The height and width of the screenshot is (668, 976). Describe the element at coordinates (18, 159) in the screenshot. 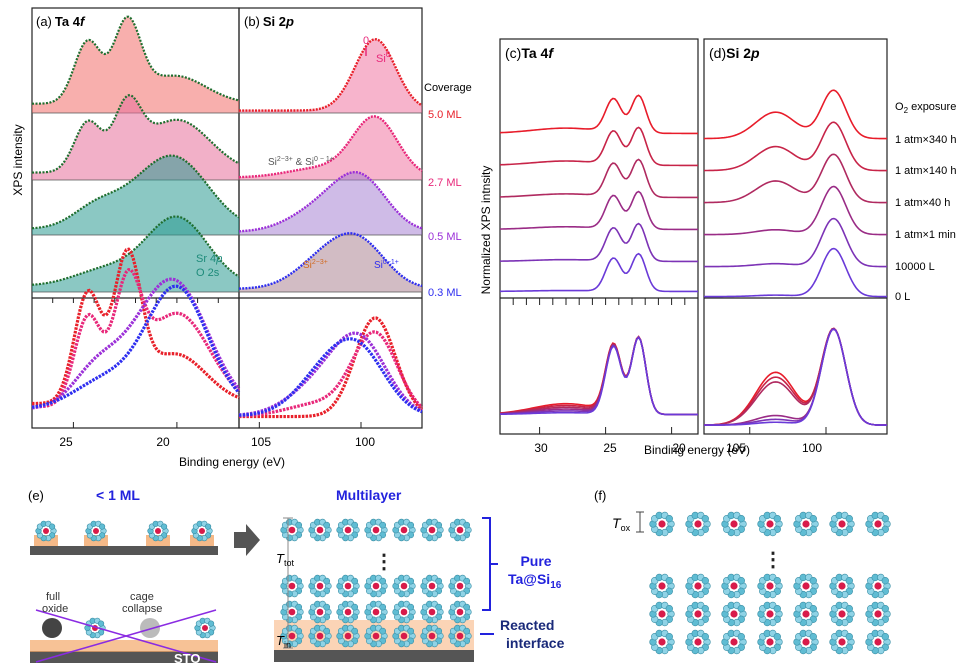

I see `ab-ylabel: XPS intensity` at that location.